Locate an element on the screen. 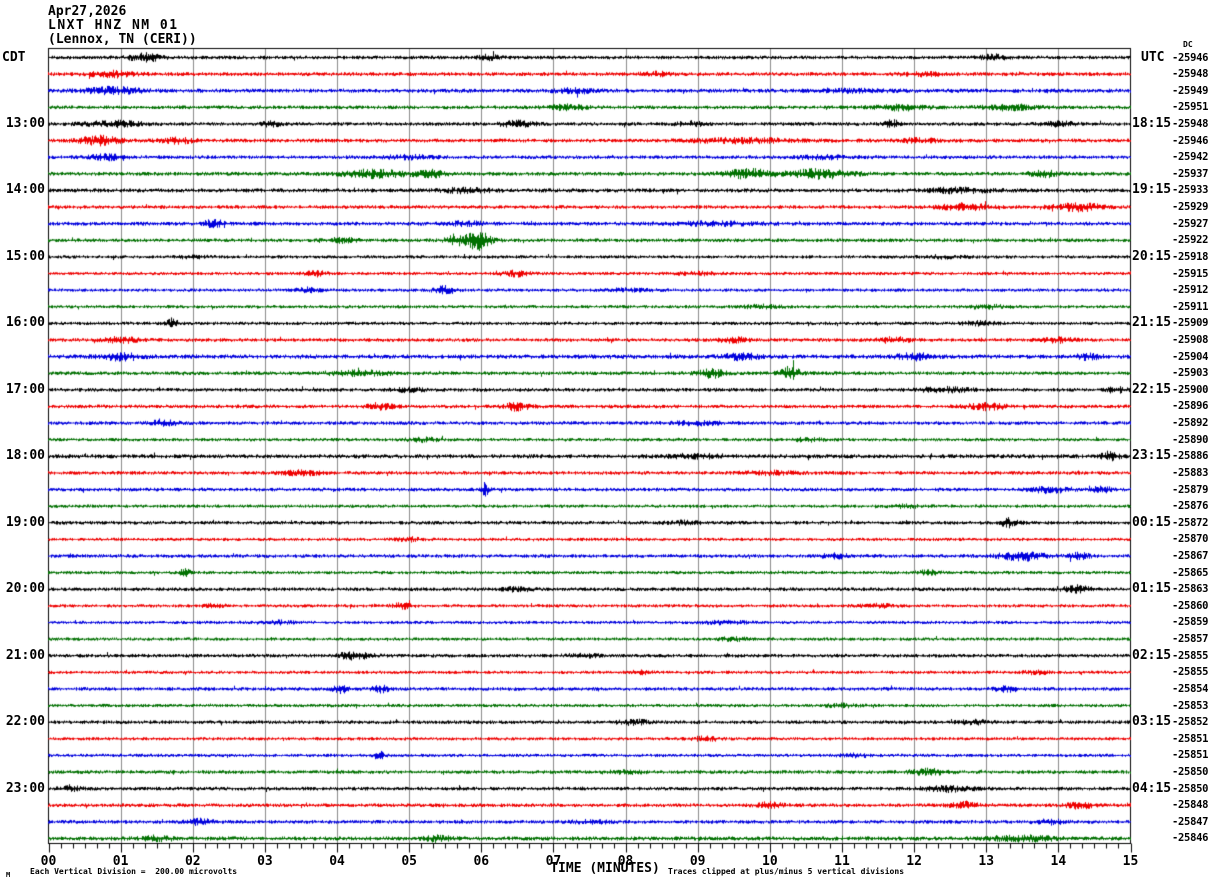 The image size is (1210, 886). cdt-hour-label: 17:00 is located at coordinates (25, 389).